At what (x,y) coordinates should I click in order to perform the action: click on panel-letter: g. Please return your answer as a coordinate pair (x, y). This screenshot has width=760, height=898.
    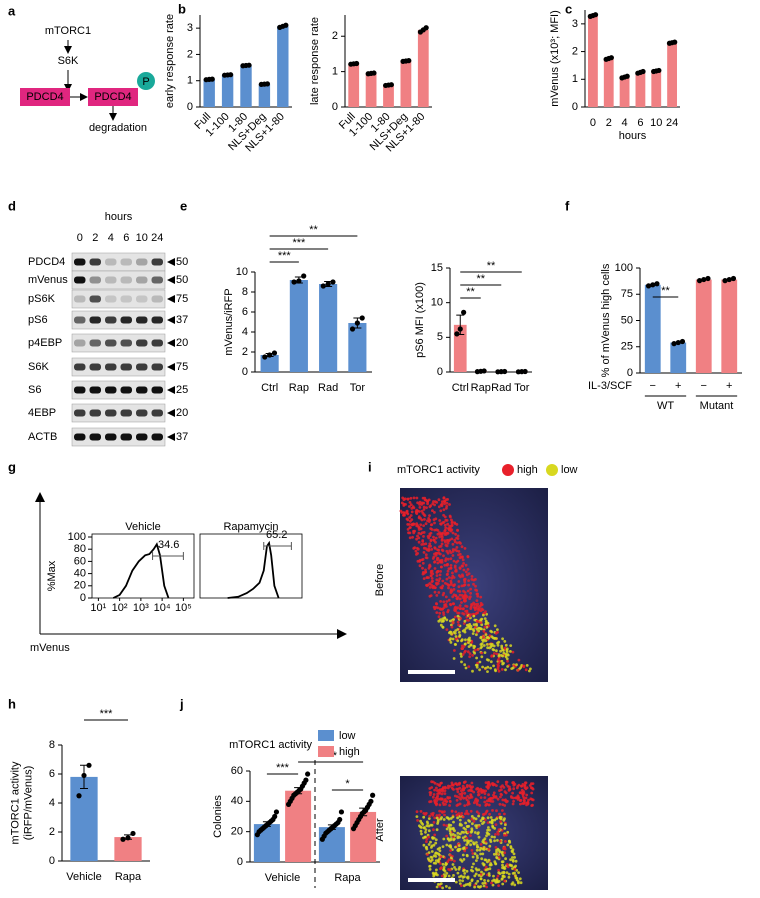
    Looking at the image, I should click on (12, 466).